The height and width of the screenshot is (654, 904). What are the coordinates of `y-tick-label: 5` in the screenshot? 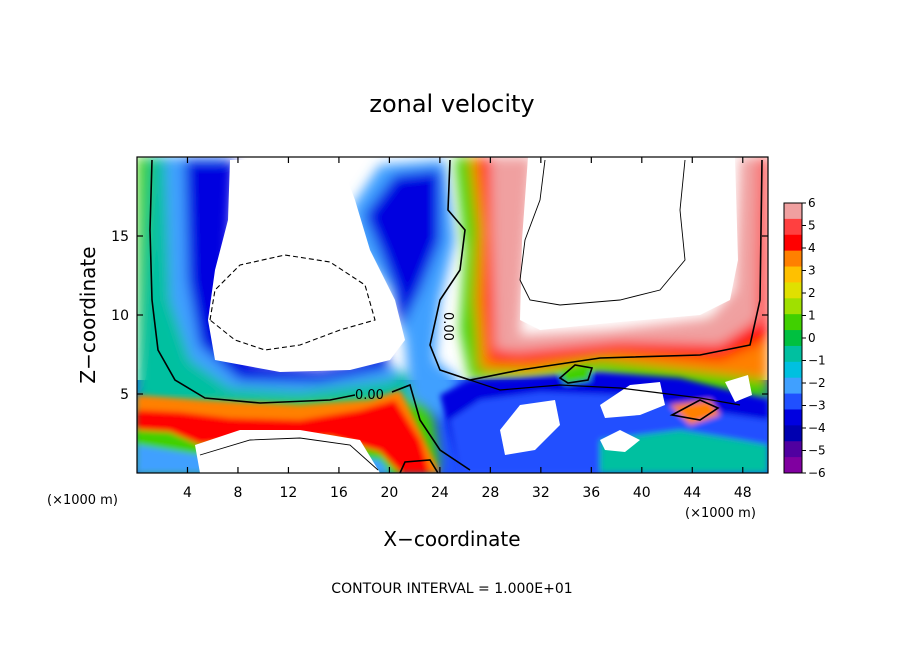 It's located at (124, 395).